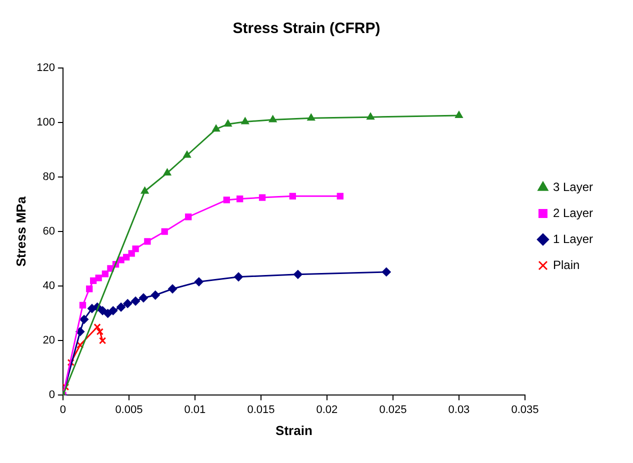 Image resolution: width=633 pixels, height=463 pixels. Describe the element at coordinates (48, 286) in the screenshot. I see `y-tick-label: 40` at that location.